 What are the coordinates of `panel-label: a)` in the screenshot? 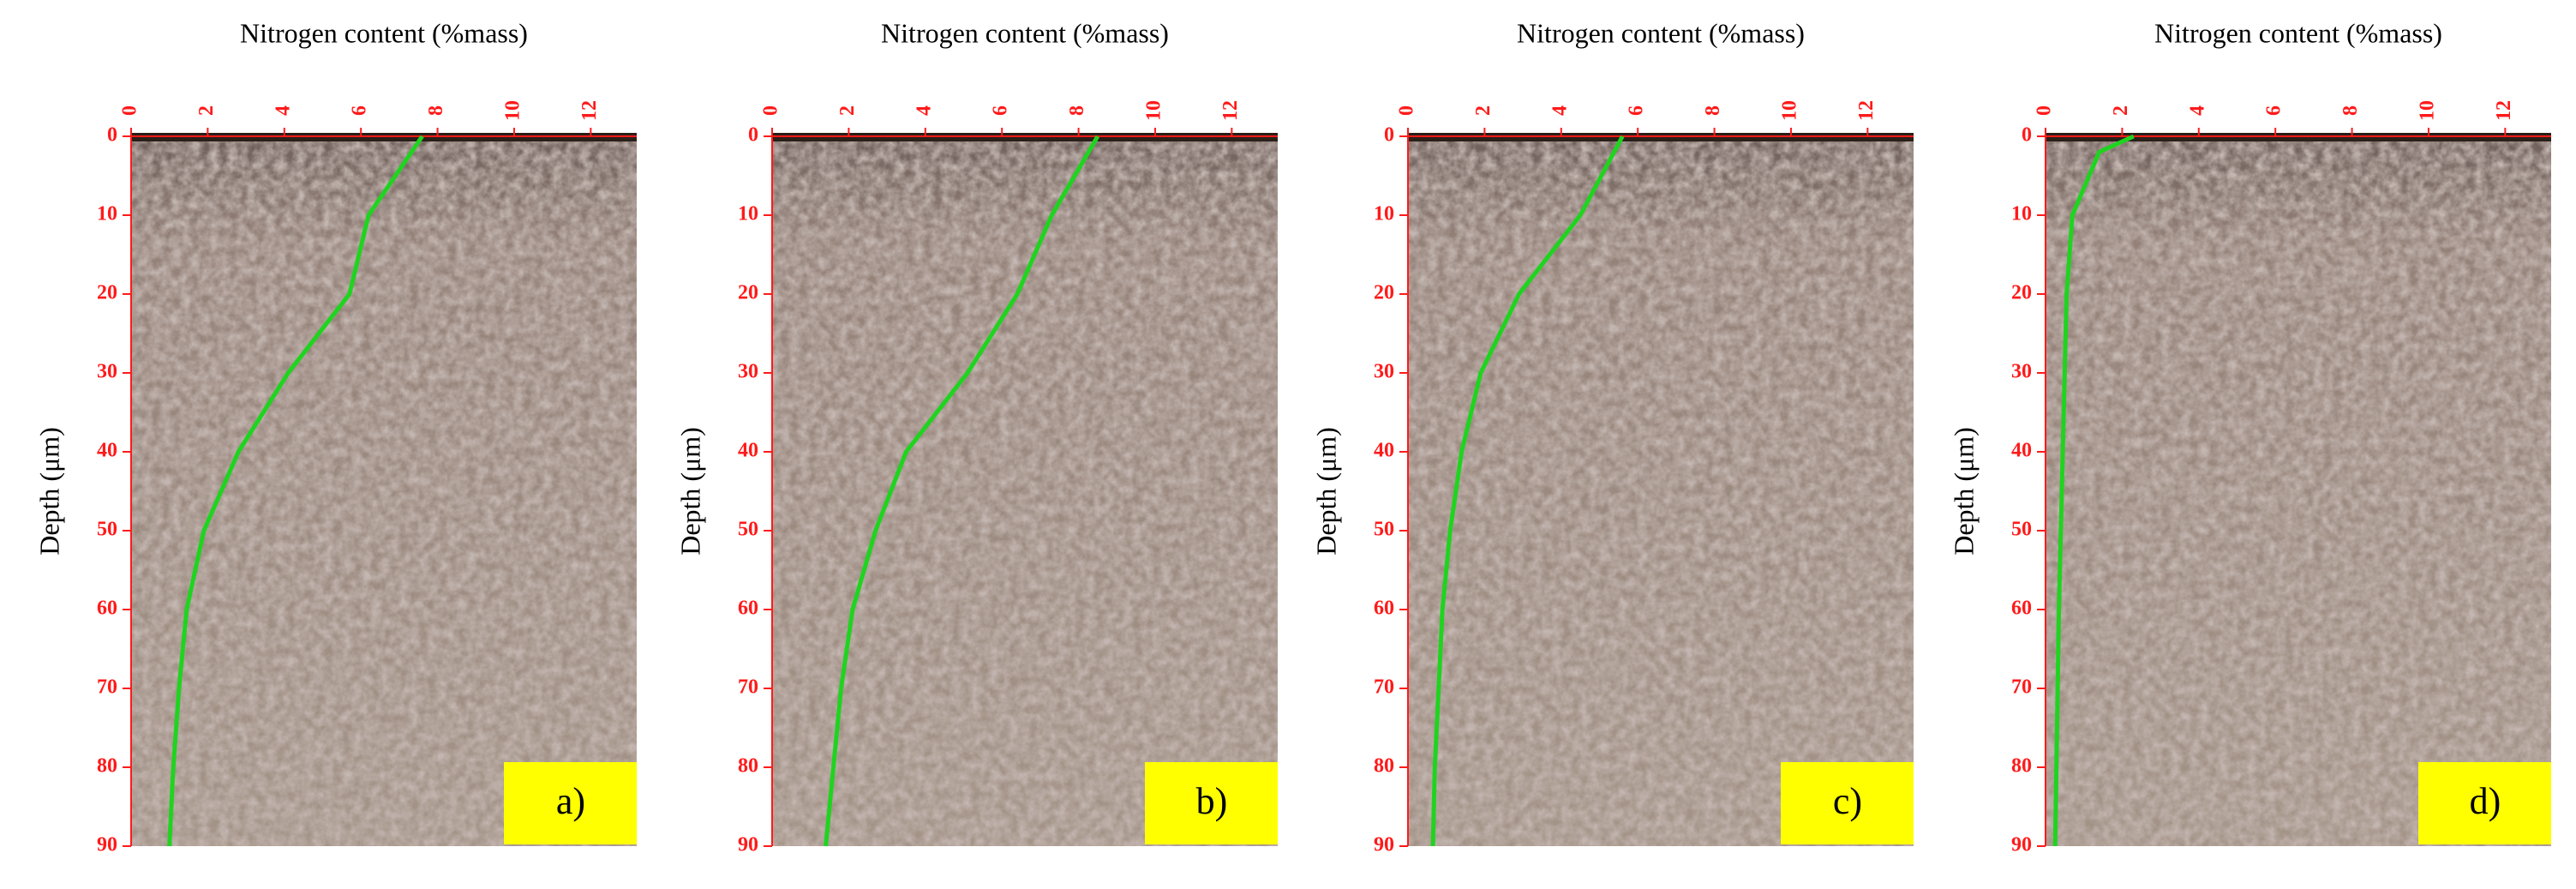 It's located at (570, 801).